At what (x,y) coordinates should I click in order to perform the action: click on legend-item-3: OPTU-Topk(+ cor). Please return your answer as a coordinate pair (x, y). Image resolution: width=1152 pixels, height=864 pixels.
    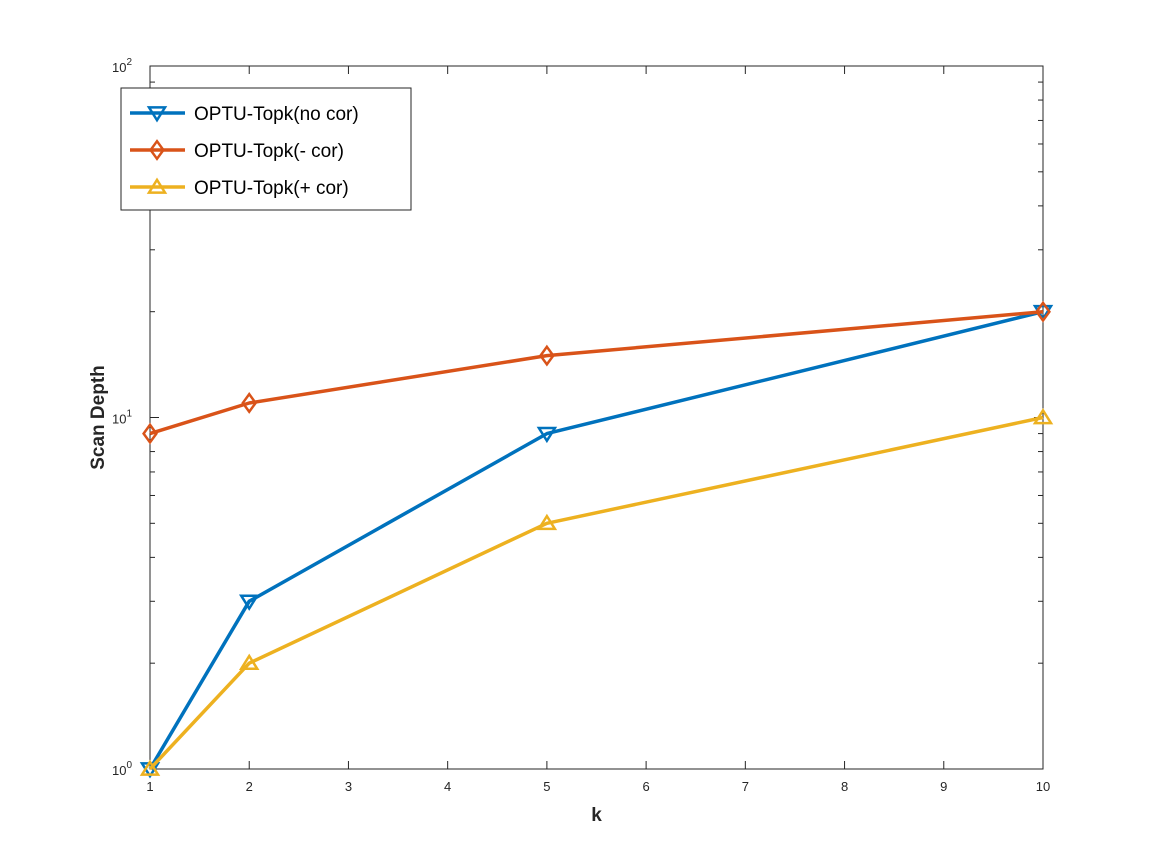
    Looking at the image, I should click on (239, 188).